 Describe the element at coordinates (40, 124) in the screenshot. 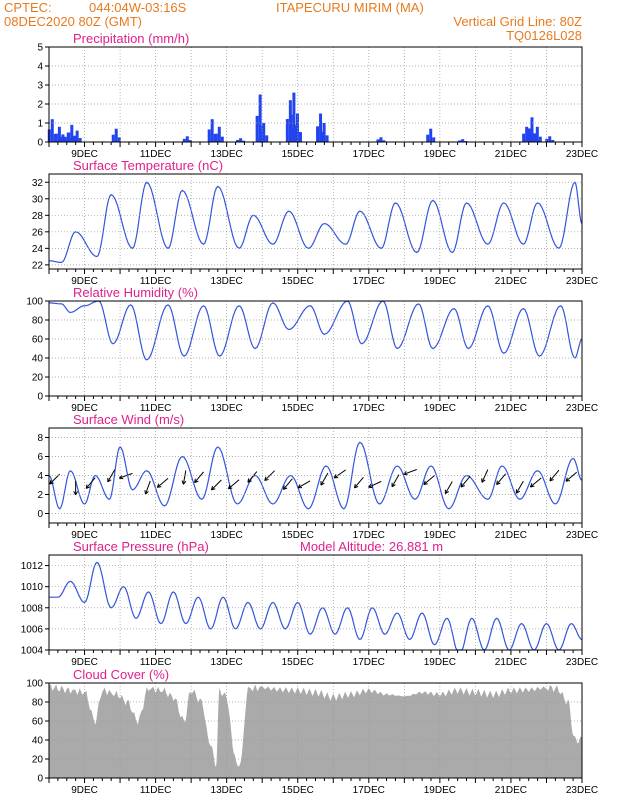

I see `y-tick-label: 1` at that location.